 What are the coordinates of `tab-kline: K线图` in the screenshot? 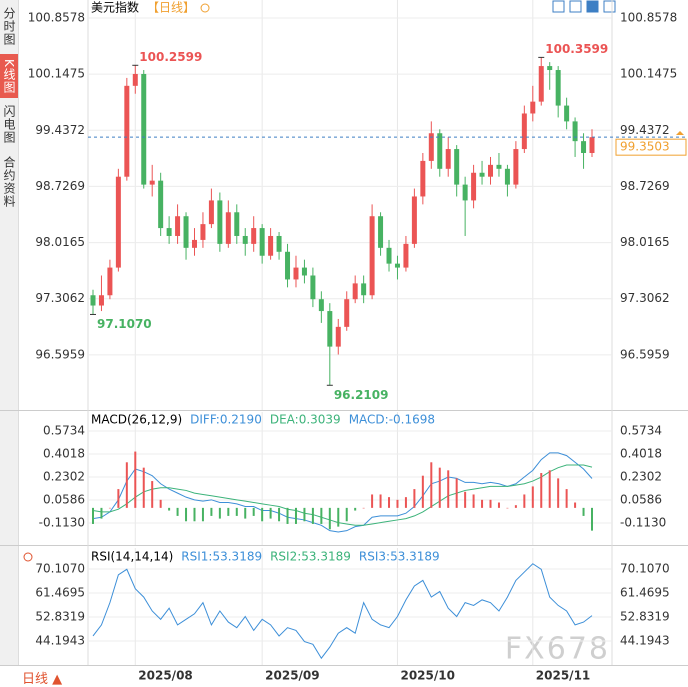 It's located at (9, 76).